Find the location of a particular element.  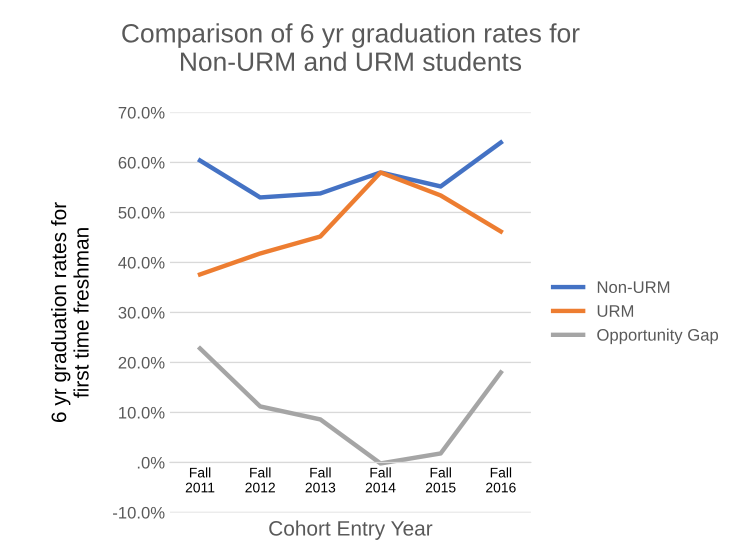

x-tick-label: Fall 2012 is located at coordinates (260, 479).